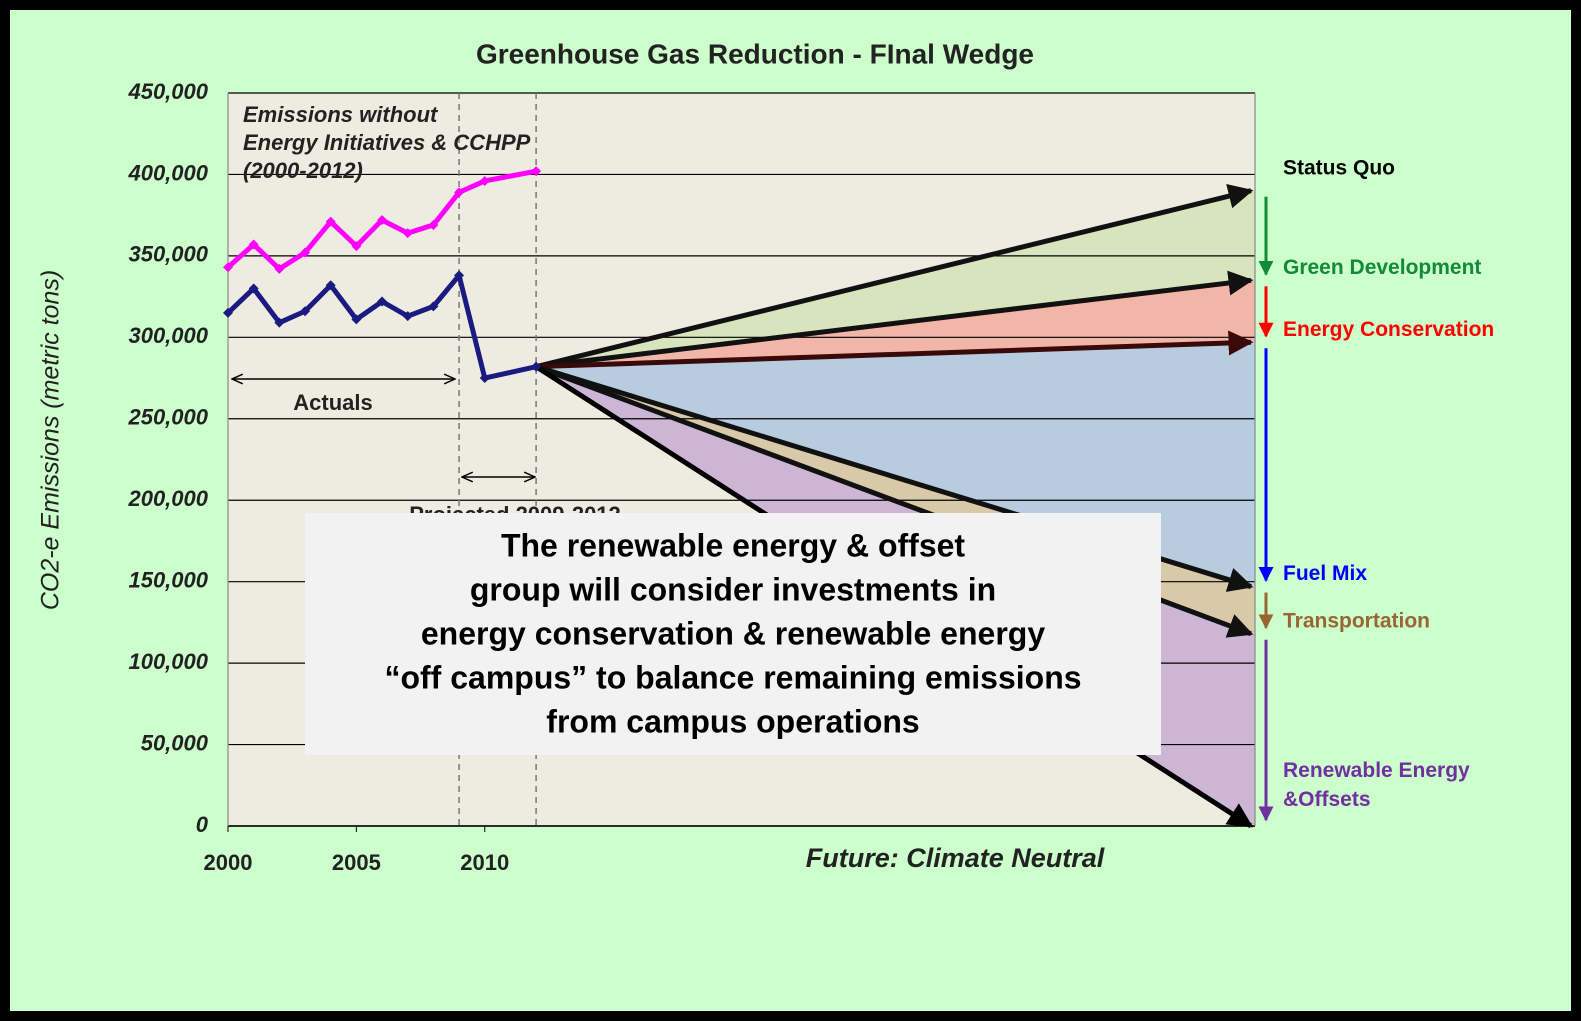  What do you see at coordinates (733, 545) in the screenshot?
I see `callout-line: The renewable energy & offset` at bounding box center [733, 545].